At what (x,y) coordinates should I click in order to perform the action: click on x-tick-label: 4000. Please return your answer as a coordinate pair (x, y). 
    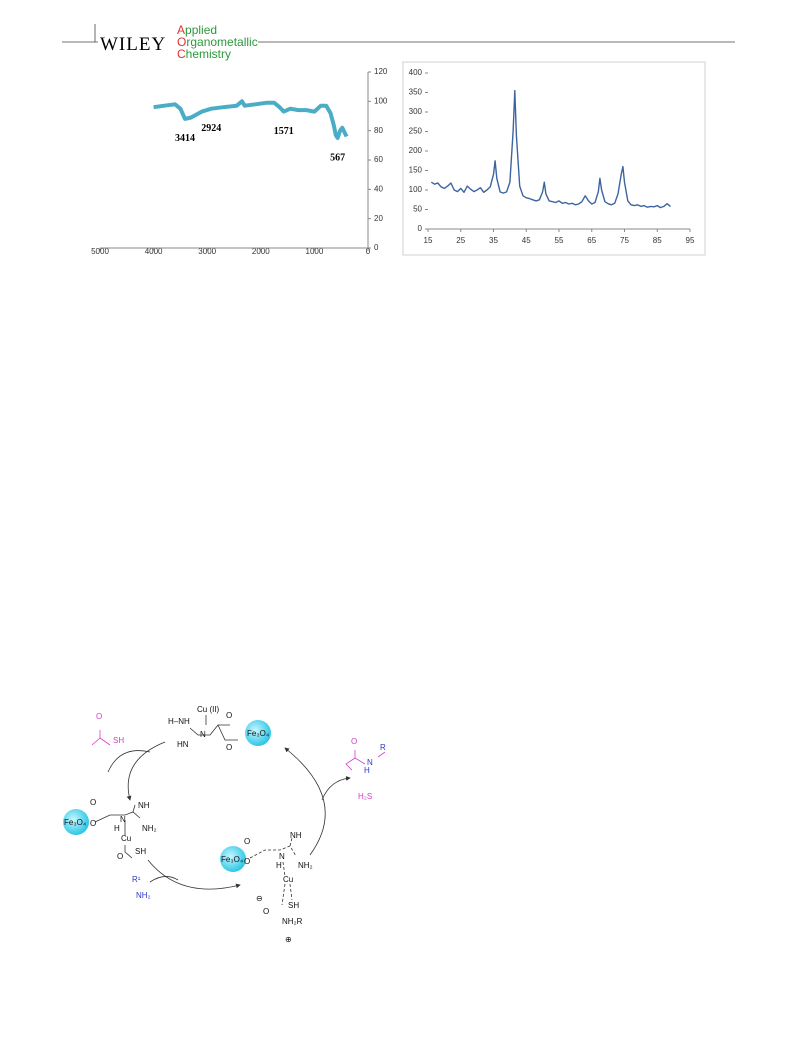
    Looking at the image, I should click on (154, 251).